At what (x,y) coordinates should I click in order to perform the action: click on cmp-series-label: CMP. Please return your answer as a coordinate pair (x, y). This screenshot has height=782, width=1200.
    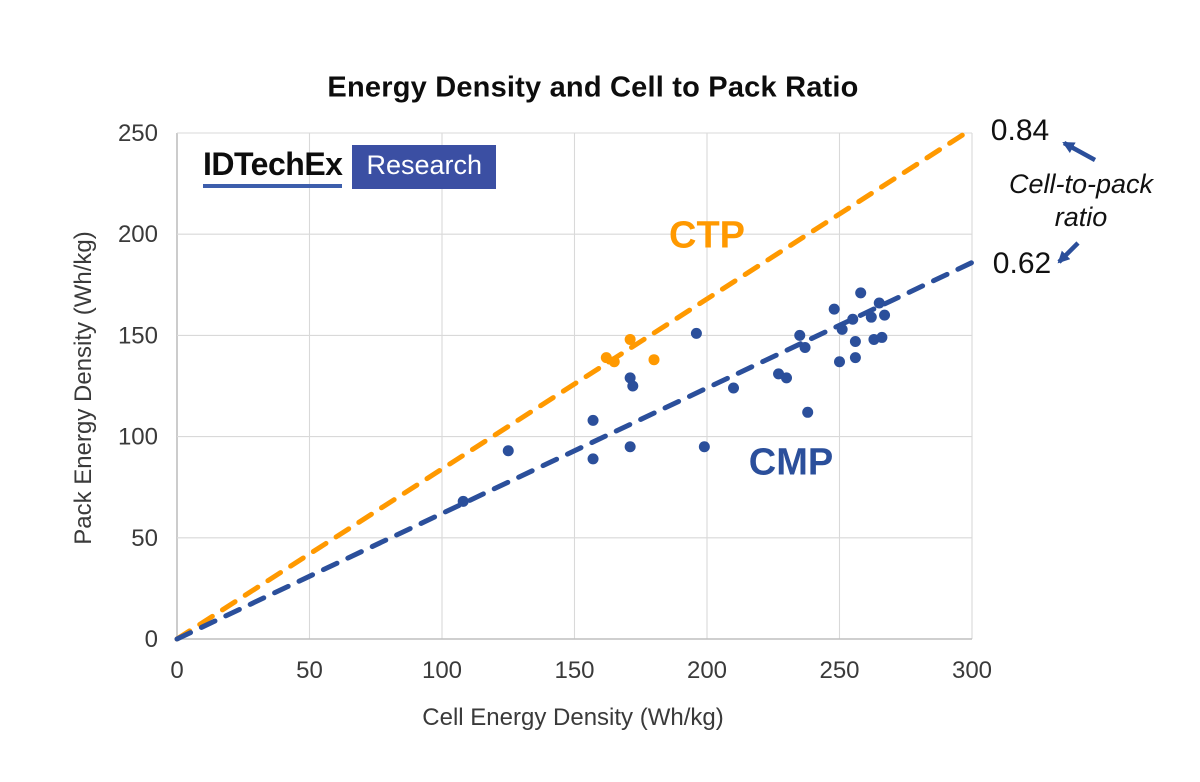
    Looking at the image, I should click on (791, 462).